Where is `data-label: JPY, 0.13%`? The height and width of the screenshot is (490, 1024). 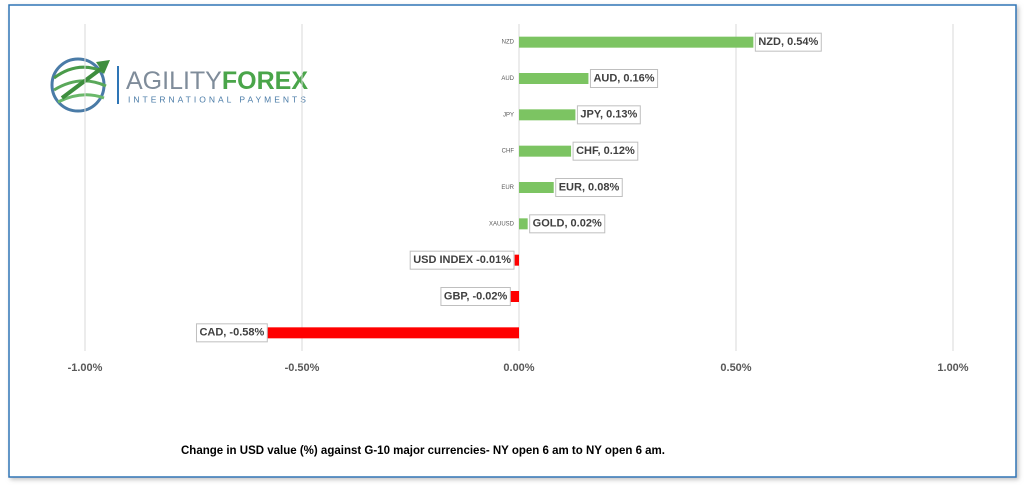 data-label: JPY, 0.13% is located at coordinates (608, 115).